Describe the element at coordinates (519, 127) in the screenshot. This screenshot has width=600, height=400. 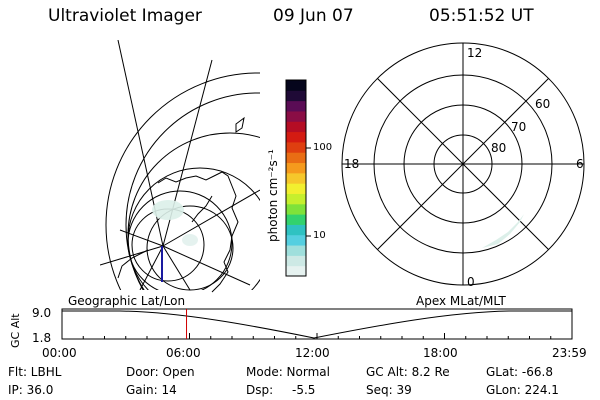
I see `mlat-label-70: 70` at that location.